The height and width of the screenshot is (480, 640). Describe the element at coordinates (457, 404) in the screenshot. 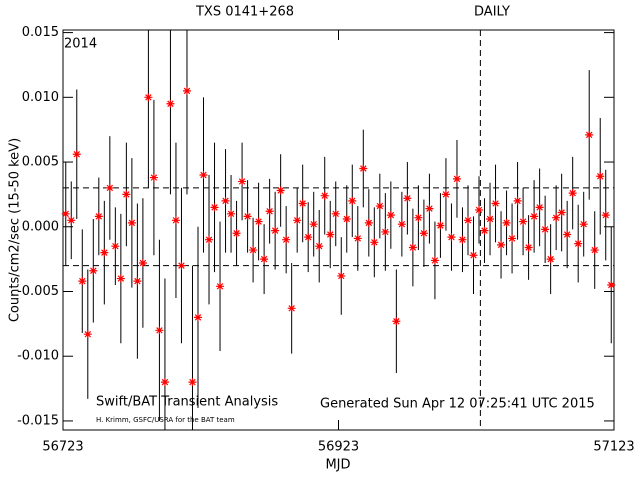

I see `generated-note: Generated Sun Apr 12 07:25:41 UTC 2015` at that location.